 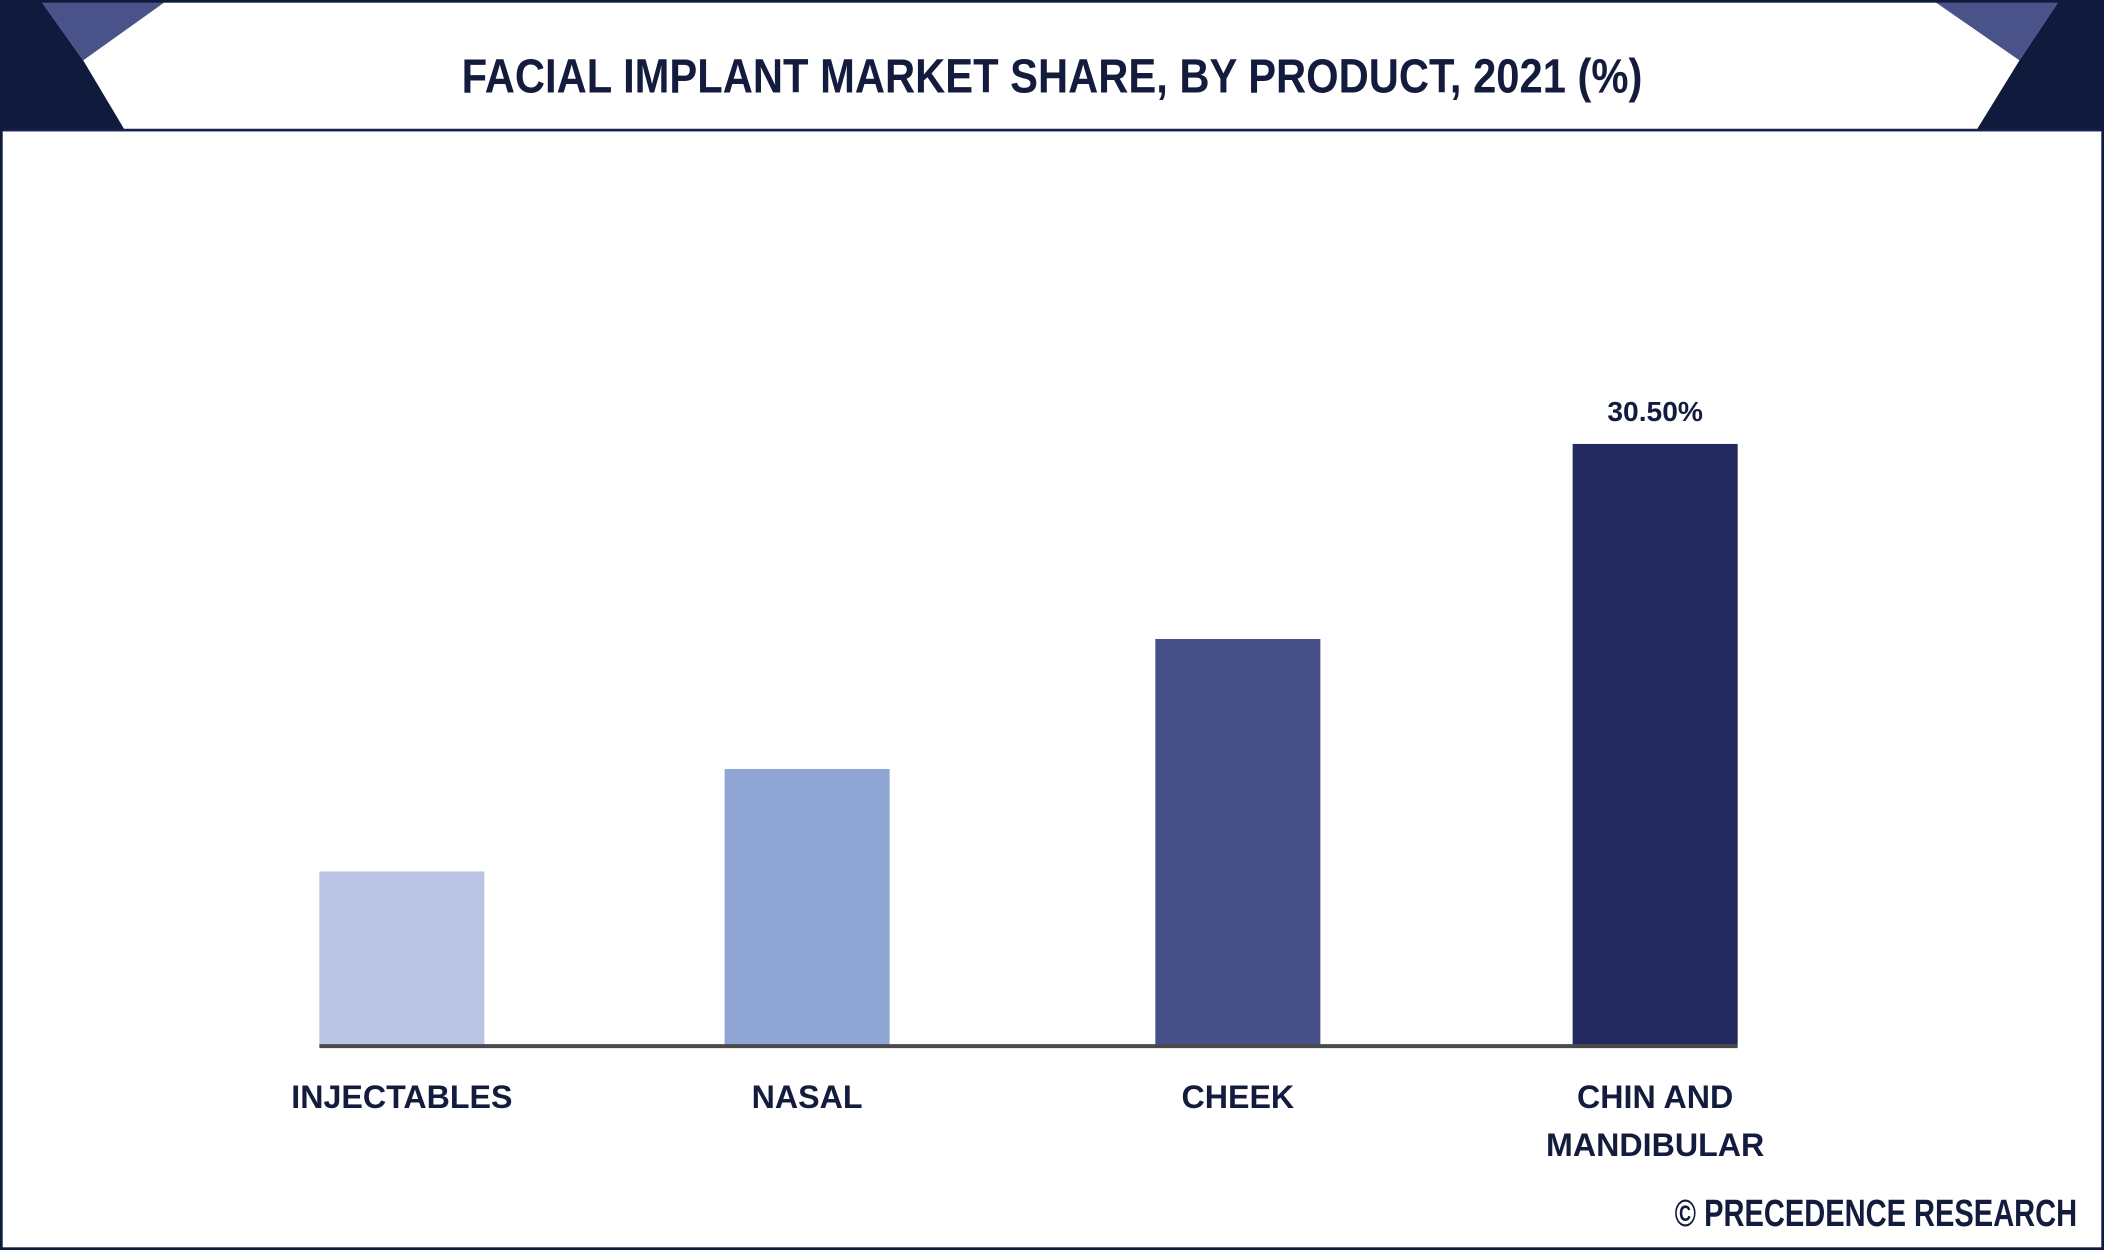 I want to click on x-tick-label: MANDIBULAR, so click(x=1655, y=1145).